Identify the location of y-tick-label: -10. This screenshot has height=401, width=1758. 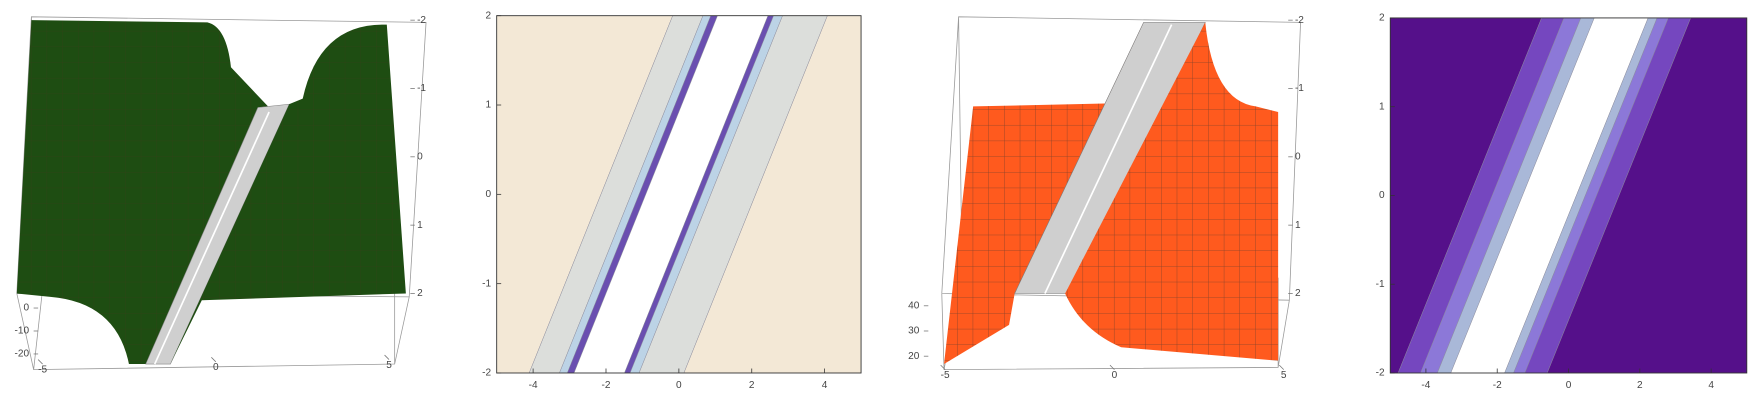
(22, 331).